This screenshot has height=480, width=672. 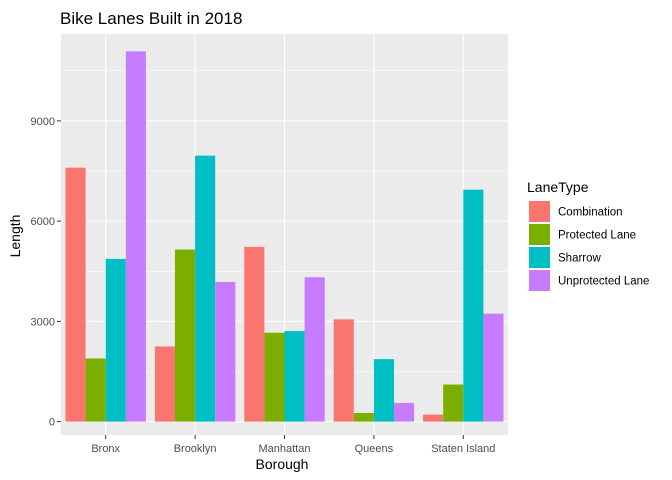 I want to click on y-tick-label: 6000, so click(x=43, y=222).